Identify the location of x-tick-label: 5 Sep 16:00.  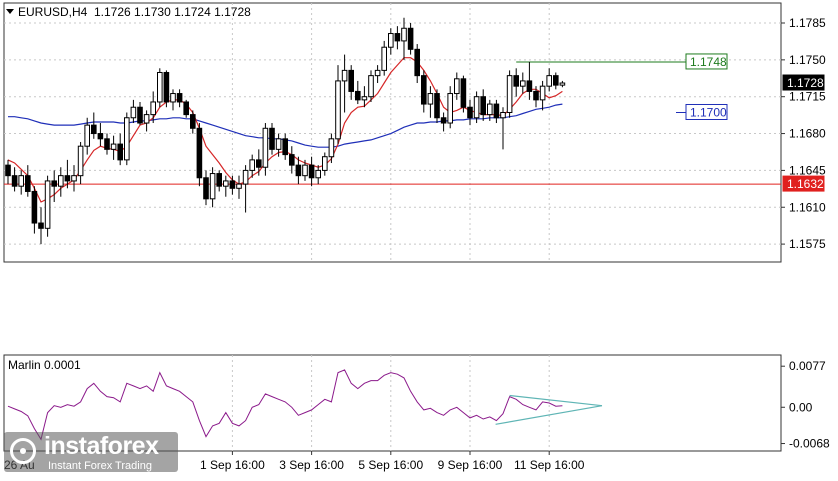
(390, 465).